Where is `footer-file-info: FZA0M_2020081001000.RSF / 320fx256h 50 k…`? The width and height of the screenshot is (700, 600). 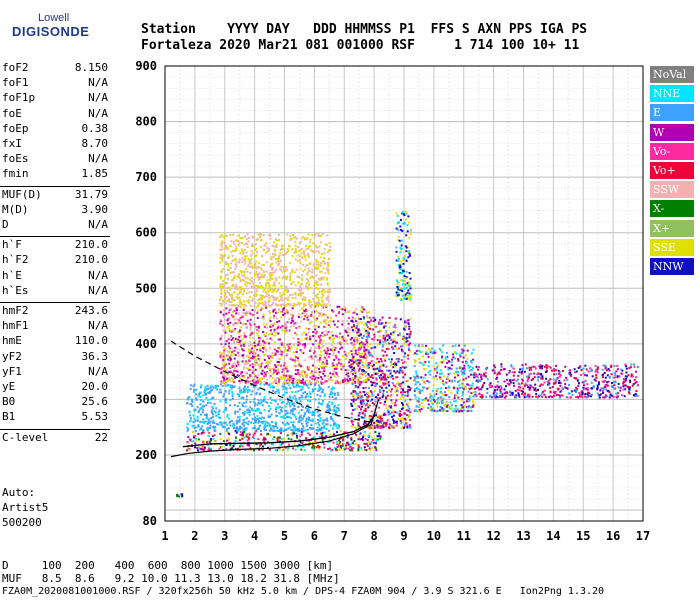
footer-file-info: FZA0M_2020081001000.RSF / 320fx256h 50 k… is located at coordinates (303, 591).